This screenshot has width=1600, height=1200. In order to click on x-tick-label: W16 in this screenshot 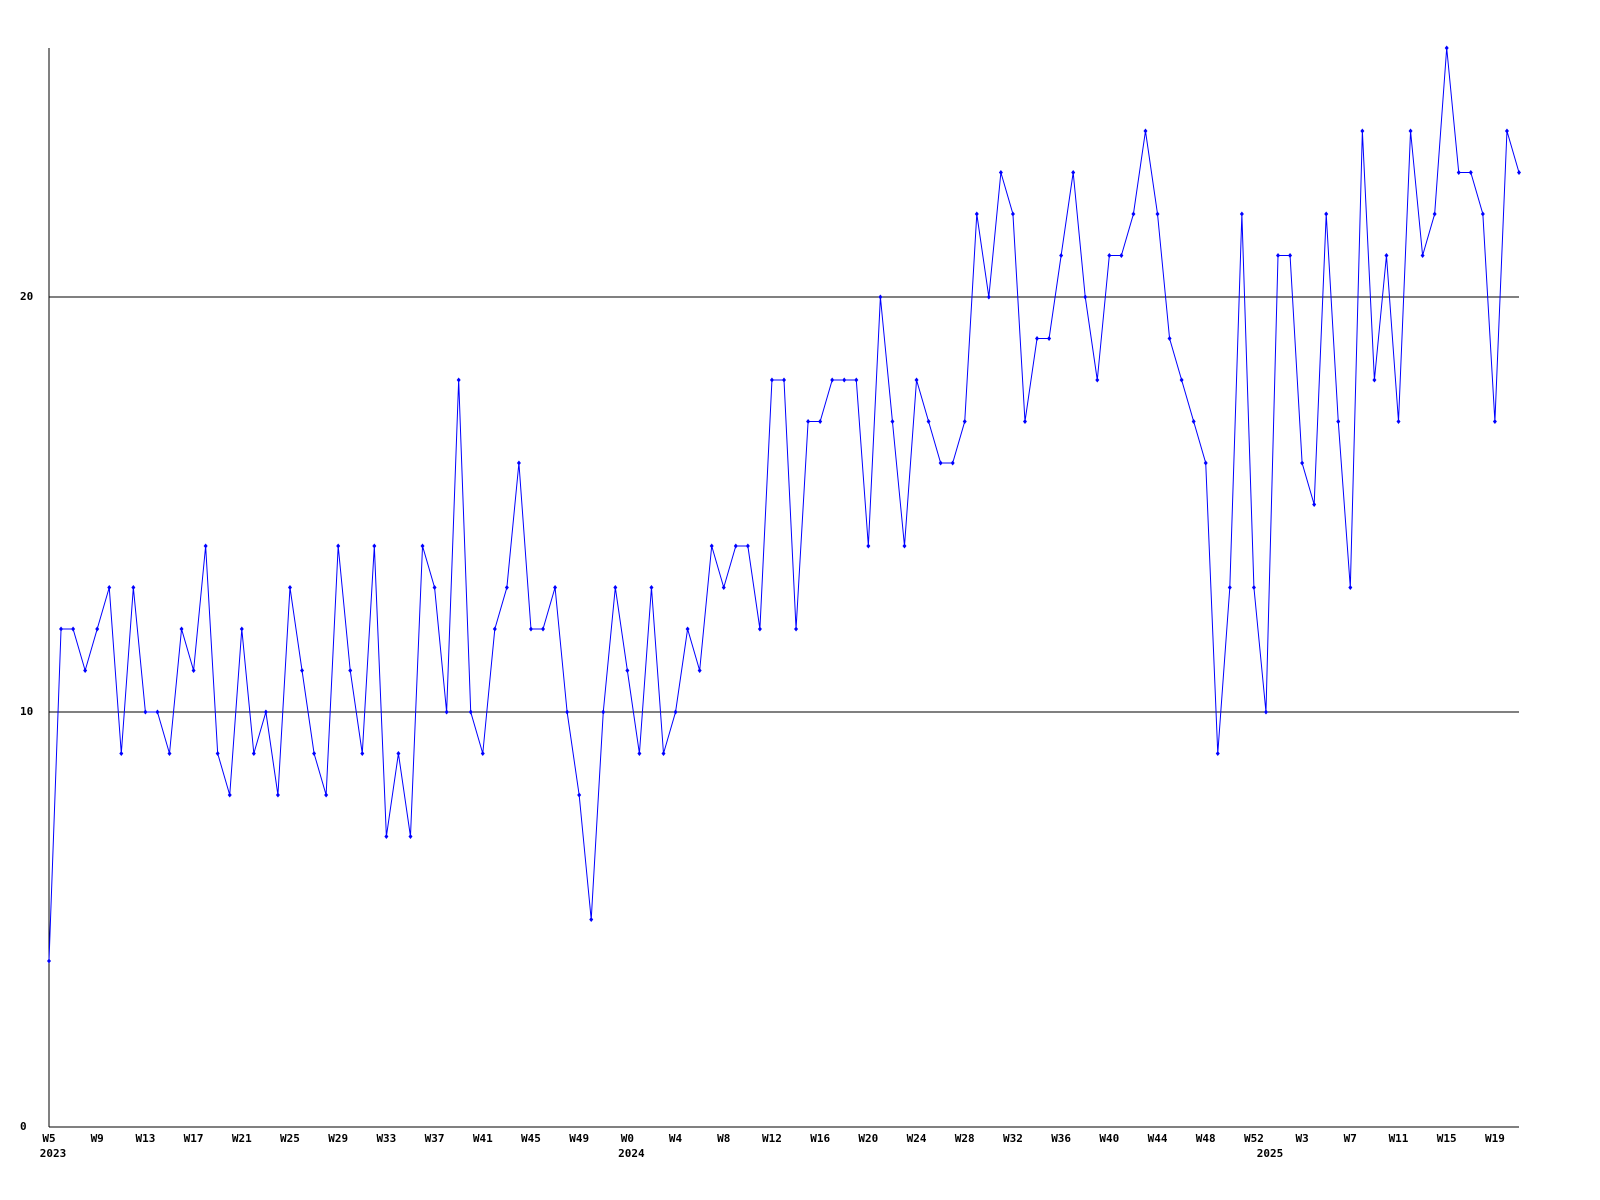, I will do `click(820, 1138)`.